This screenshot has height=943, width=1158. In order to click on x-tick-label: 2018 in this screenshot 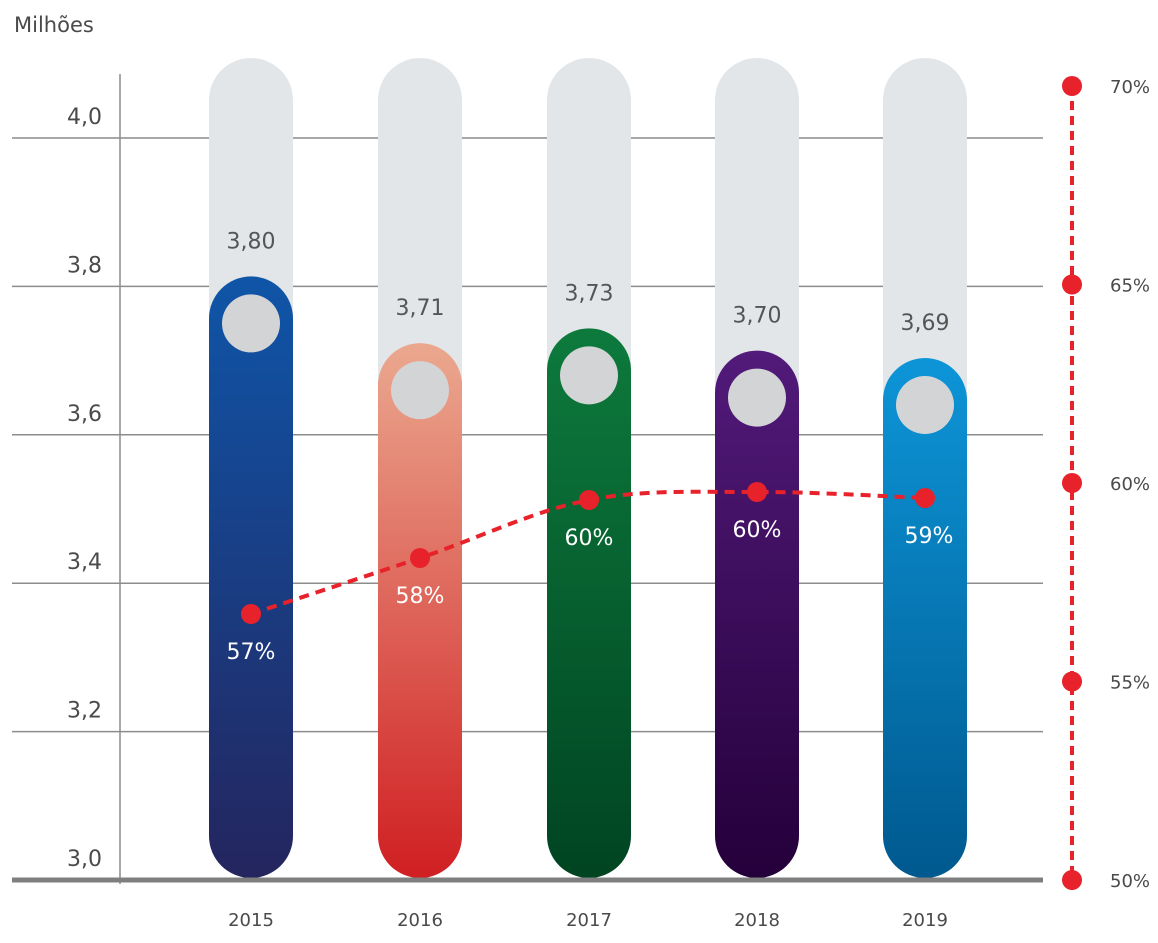, I will do `click(757, 920)`.